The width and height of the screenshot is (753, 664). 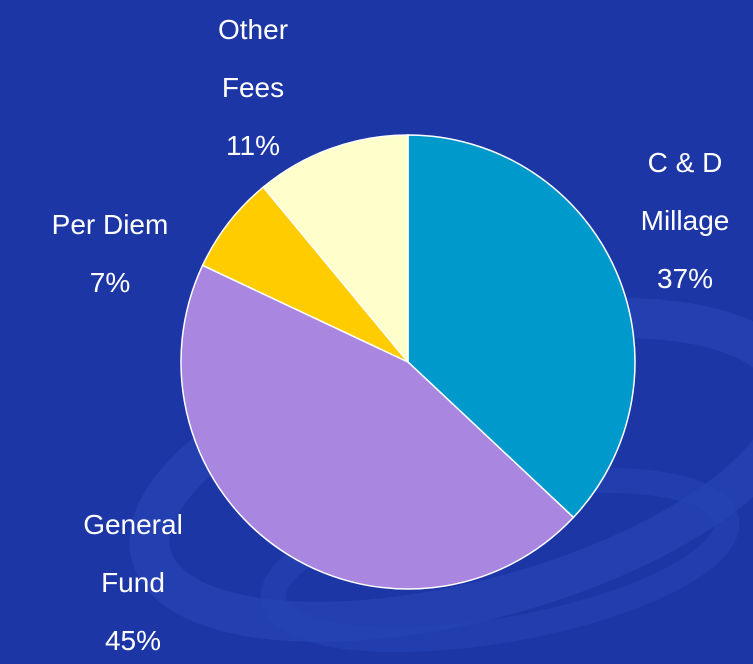 What do you see at coordinates (253, 145) in the screenshot?
I see `value-label: 11%` at bounding box center [253, 145].